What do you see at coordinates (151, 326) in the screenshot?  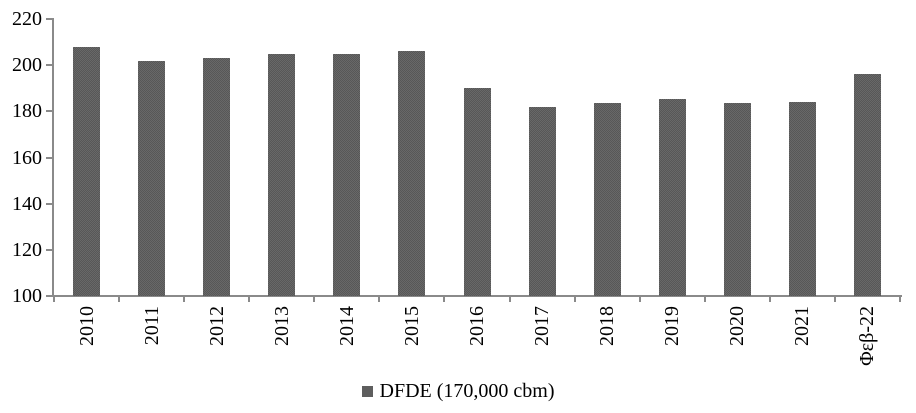 I see `x-category-label: 2011` at bounding box center [151, 326].